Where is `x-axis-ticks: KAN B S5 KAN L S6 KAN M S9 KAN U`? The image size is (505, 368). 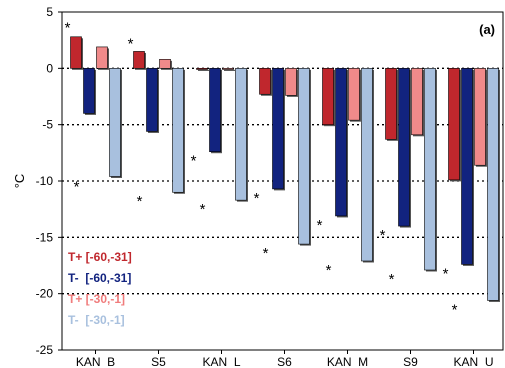
x-axis-ticks: KAN B S5 KAN L S6 KAN M S9 KAN U is located at coordinates (285, 359).